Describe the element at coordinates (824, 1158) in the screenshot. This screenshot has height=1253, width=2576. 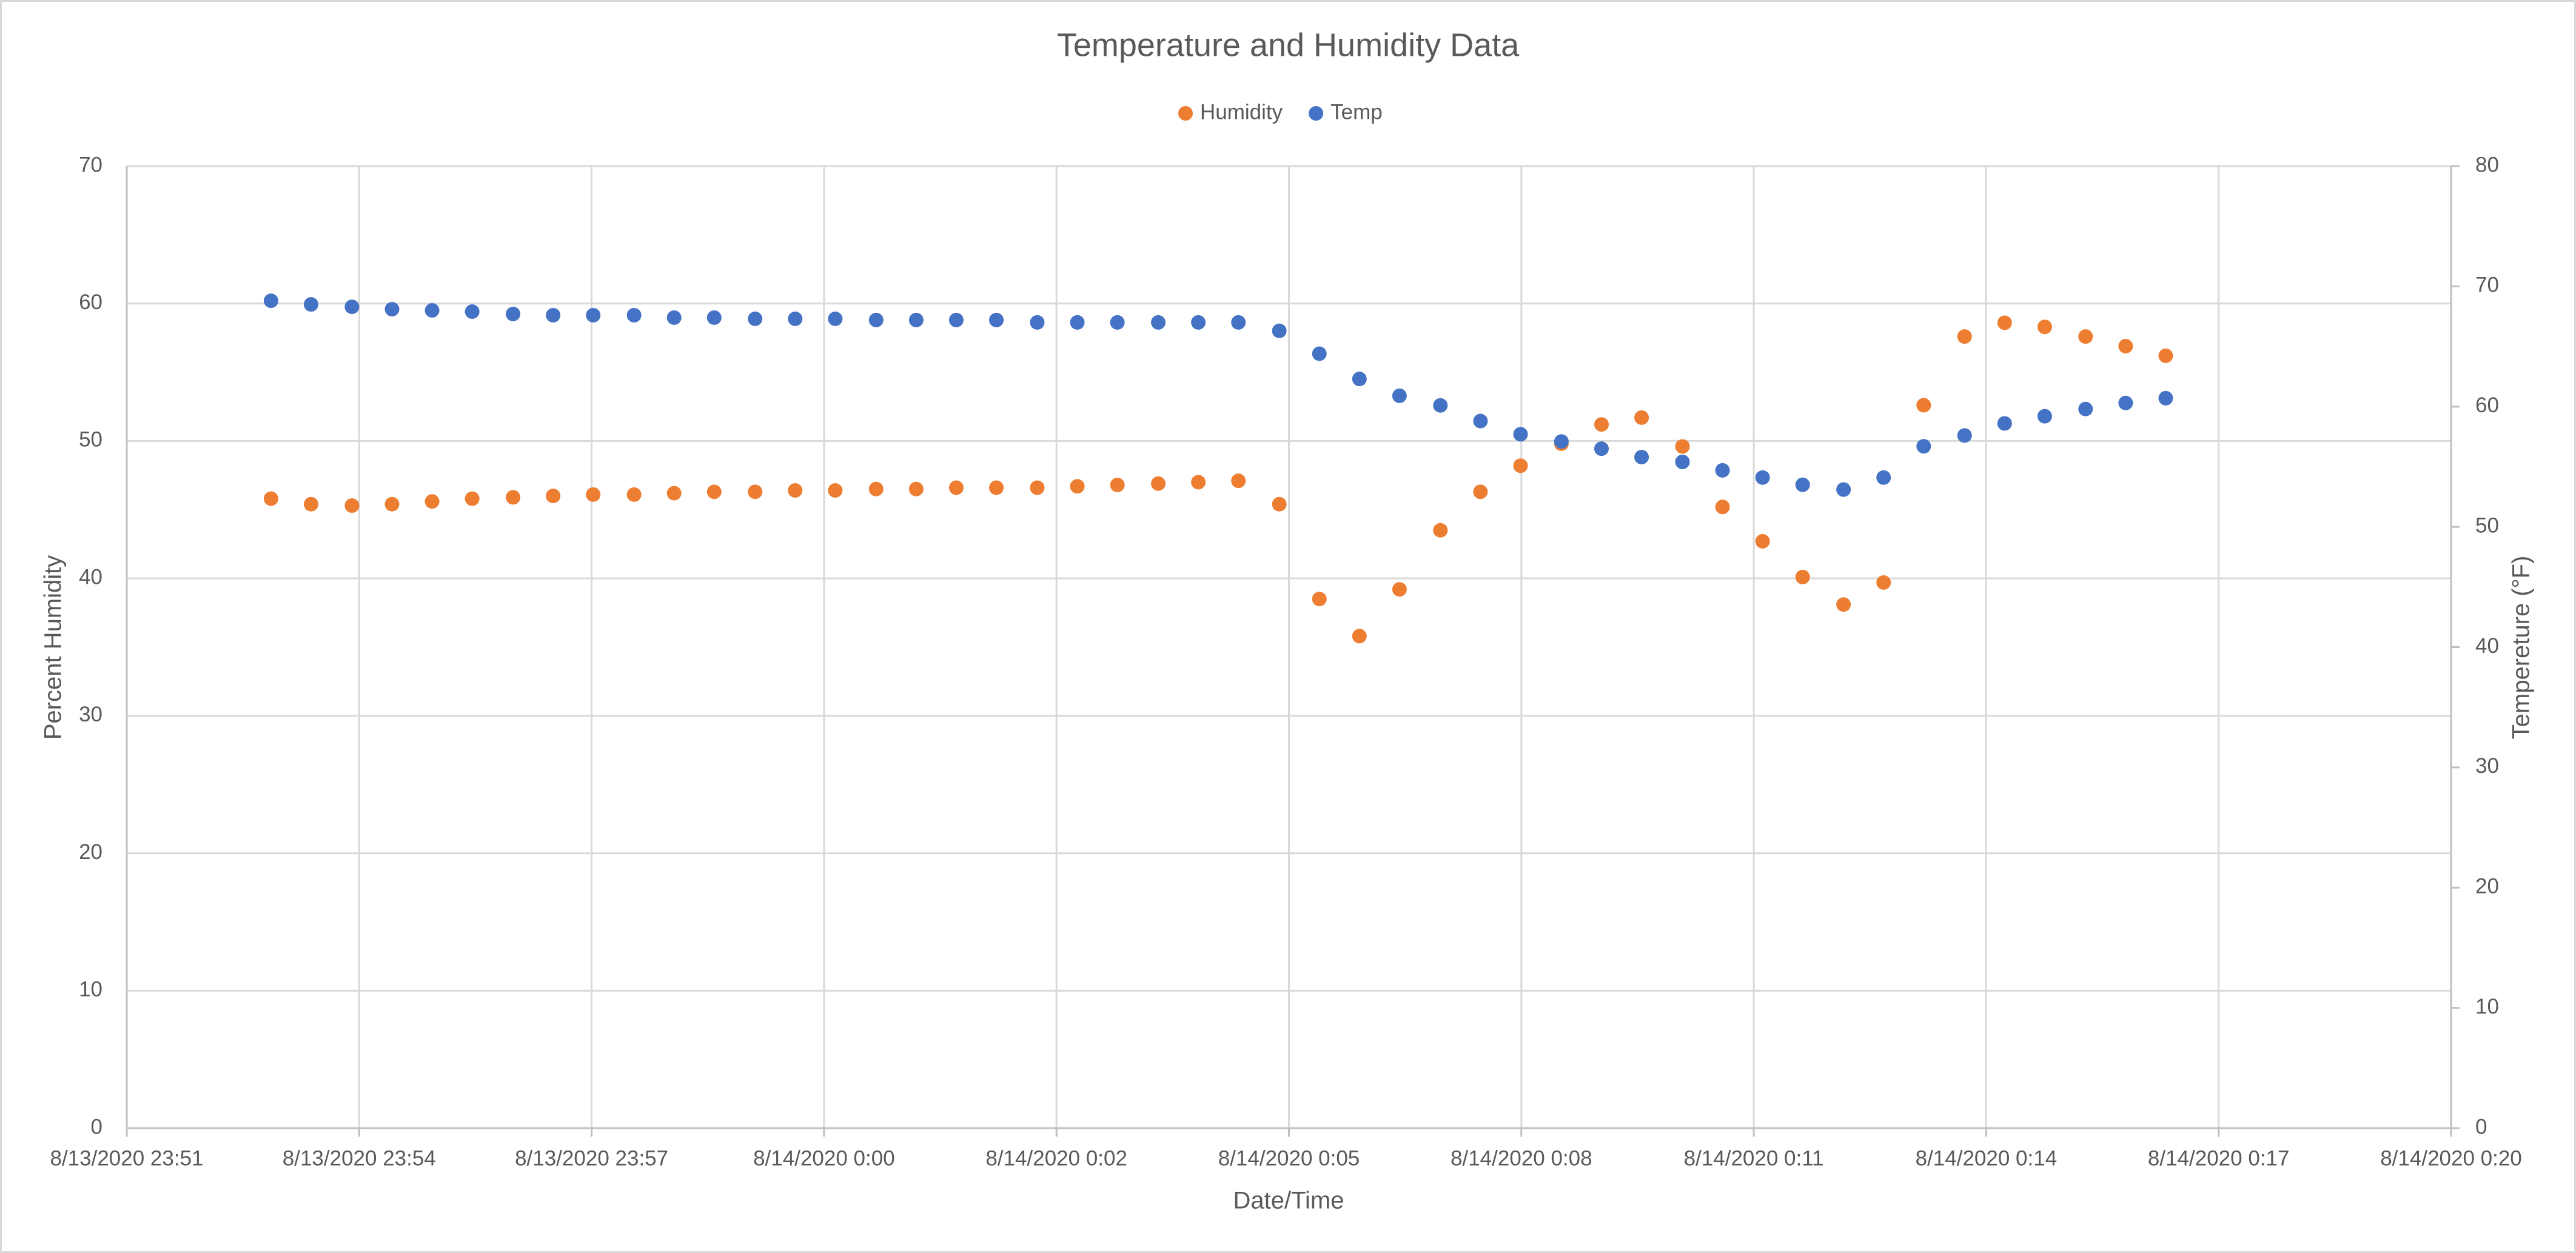
I see `x-tick-label: 8/14/2020 0:00` at that location.